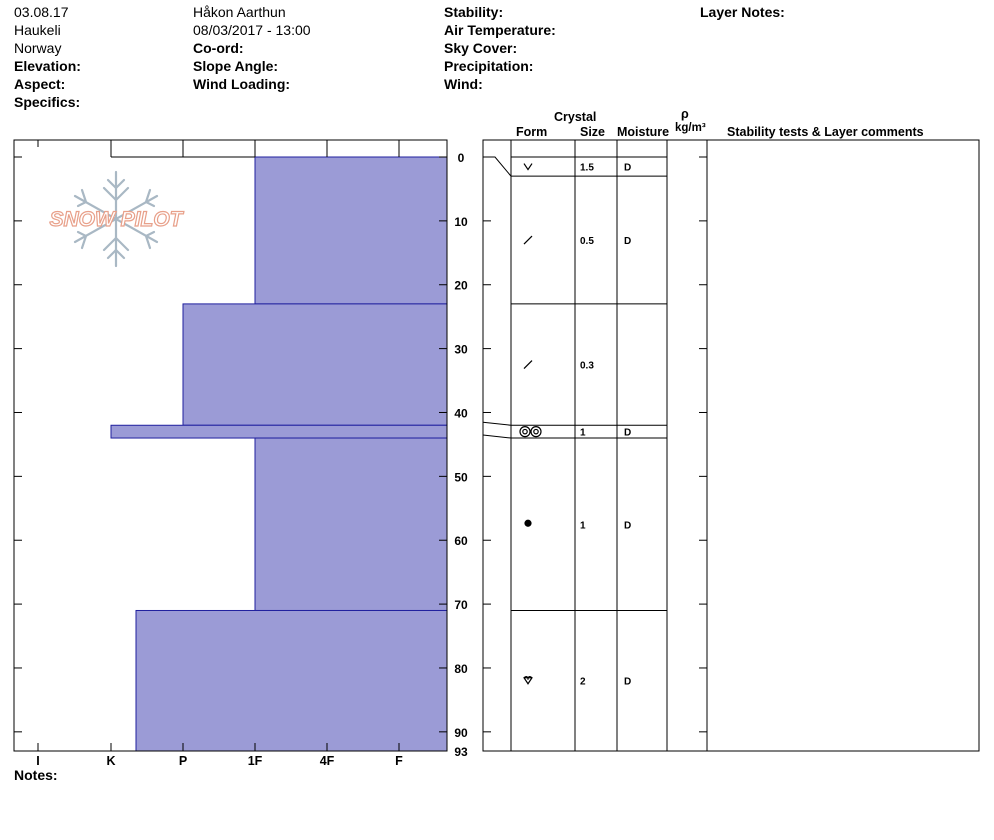 The width and height of the screenshot is (994, 840). Describe the element at coordinates (461, 413) in the screenshot. I see `depth-label-40: 40` at that location.